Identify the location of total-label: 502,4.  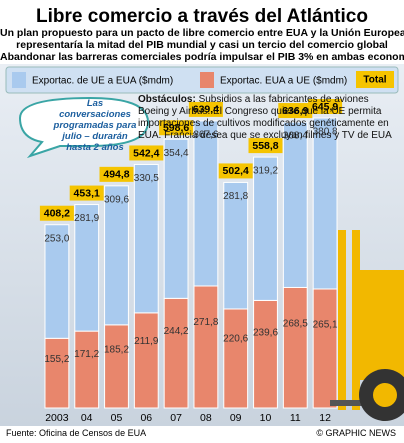
(236, 171).